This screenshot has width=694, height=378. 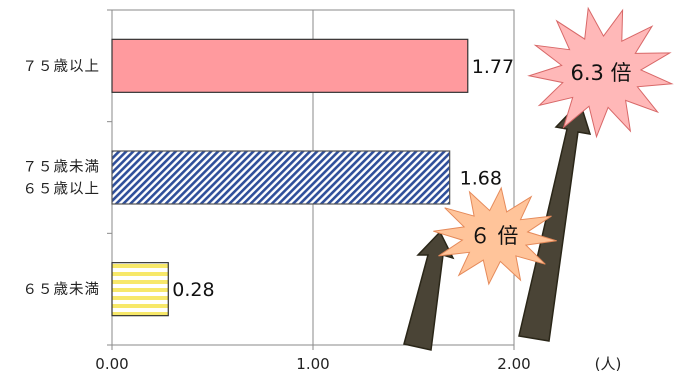 I want to click on x-tick-label: 0.00, so click(x=111, y=364).